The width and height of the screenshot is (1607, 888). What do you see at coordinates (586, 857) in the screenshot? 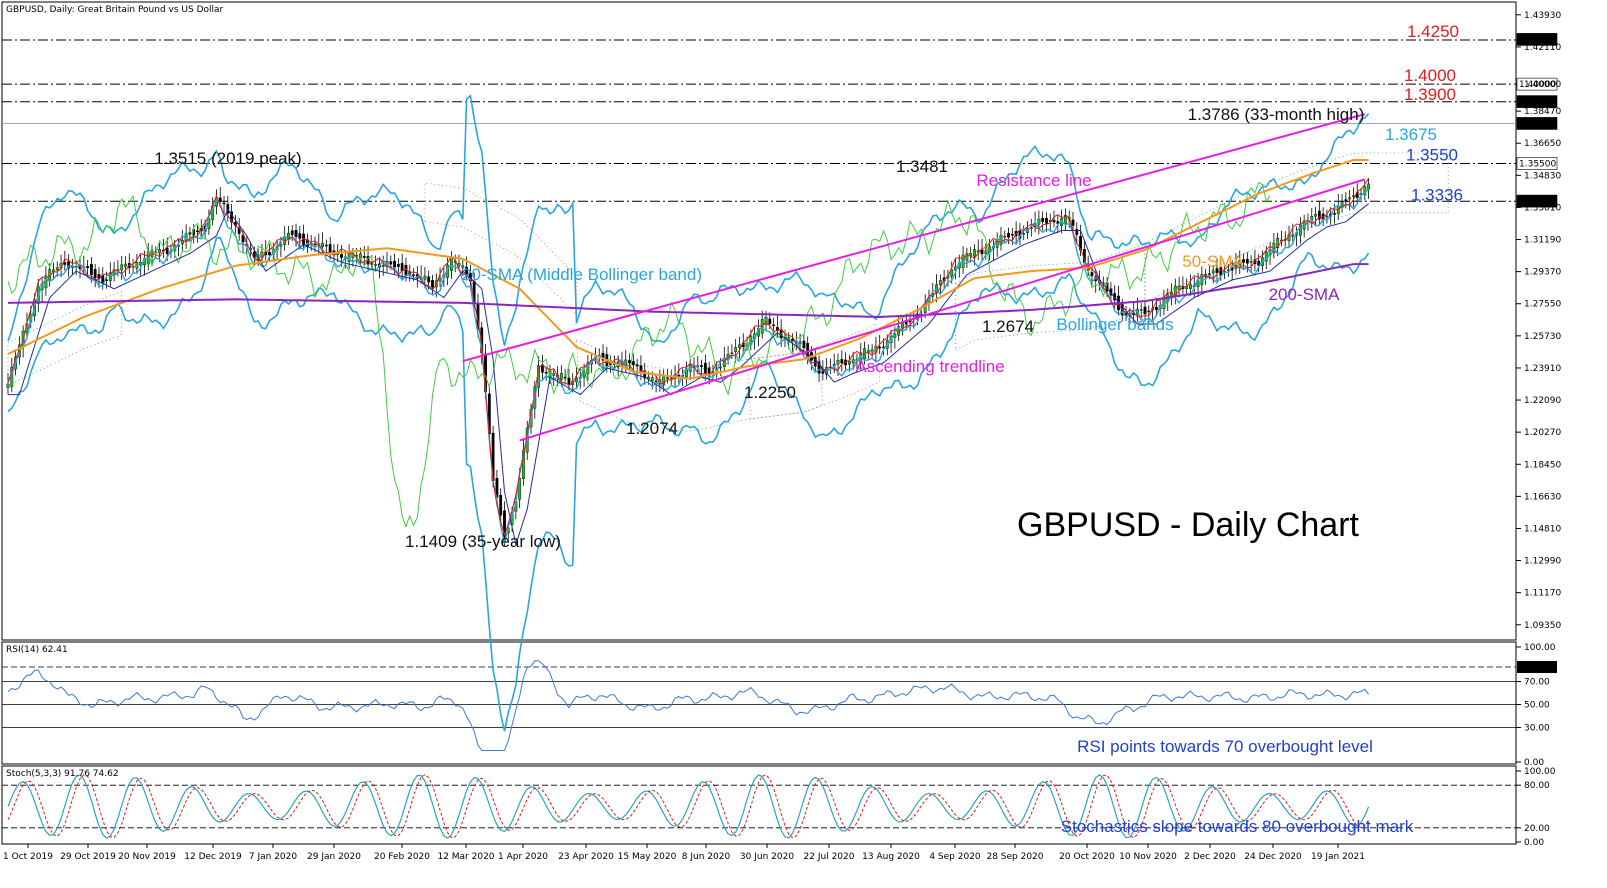
I see `x-tick-label: 23 Apr 2020` at bounding box center [586, 857].